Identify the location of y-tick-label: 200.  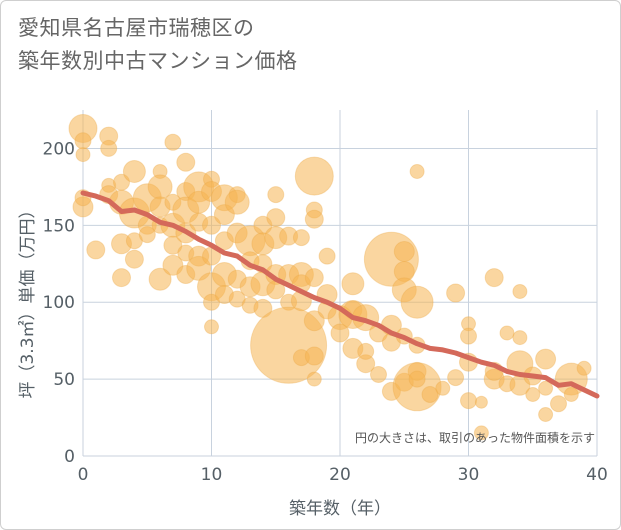
(59, 149).